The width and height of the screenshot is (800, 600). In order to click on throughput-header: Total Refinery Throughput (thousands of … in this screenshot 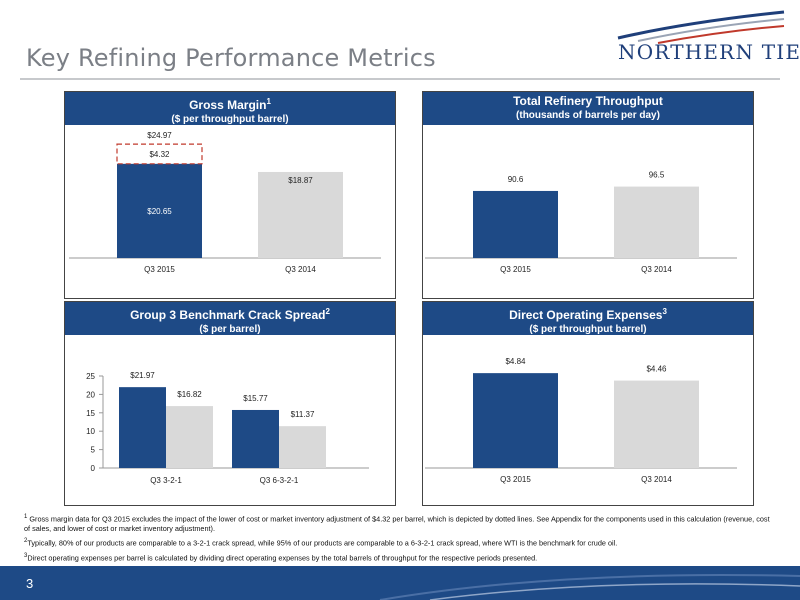, I will do `click(588, 108)`.